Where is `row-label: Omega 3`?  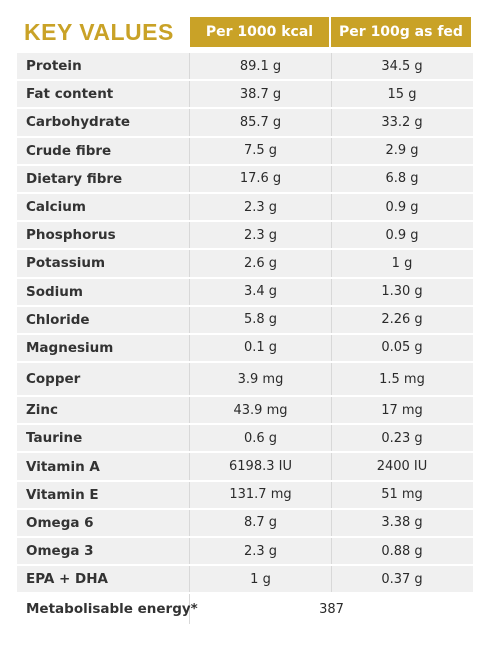
row-label: Omega 3 is located at coordinates (103, 551).